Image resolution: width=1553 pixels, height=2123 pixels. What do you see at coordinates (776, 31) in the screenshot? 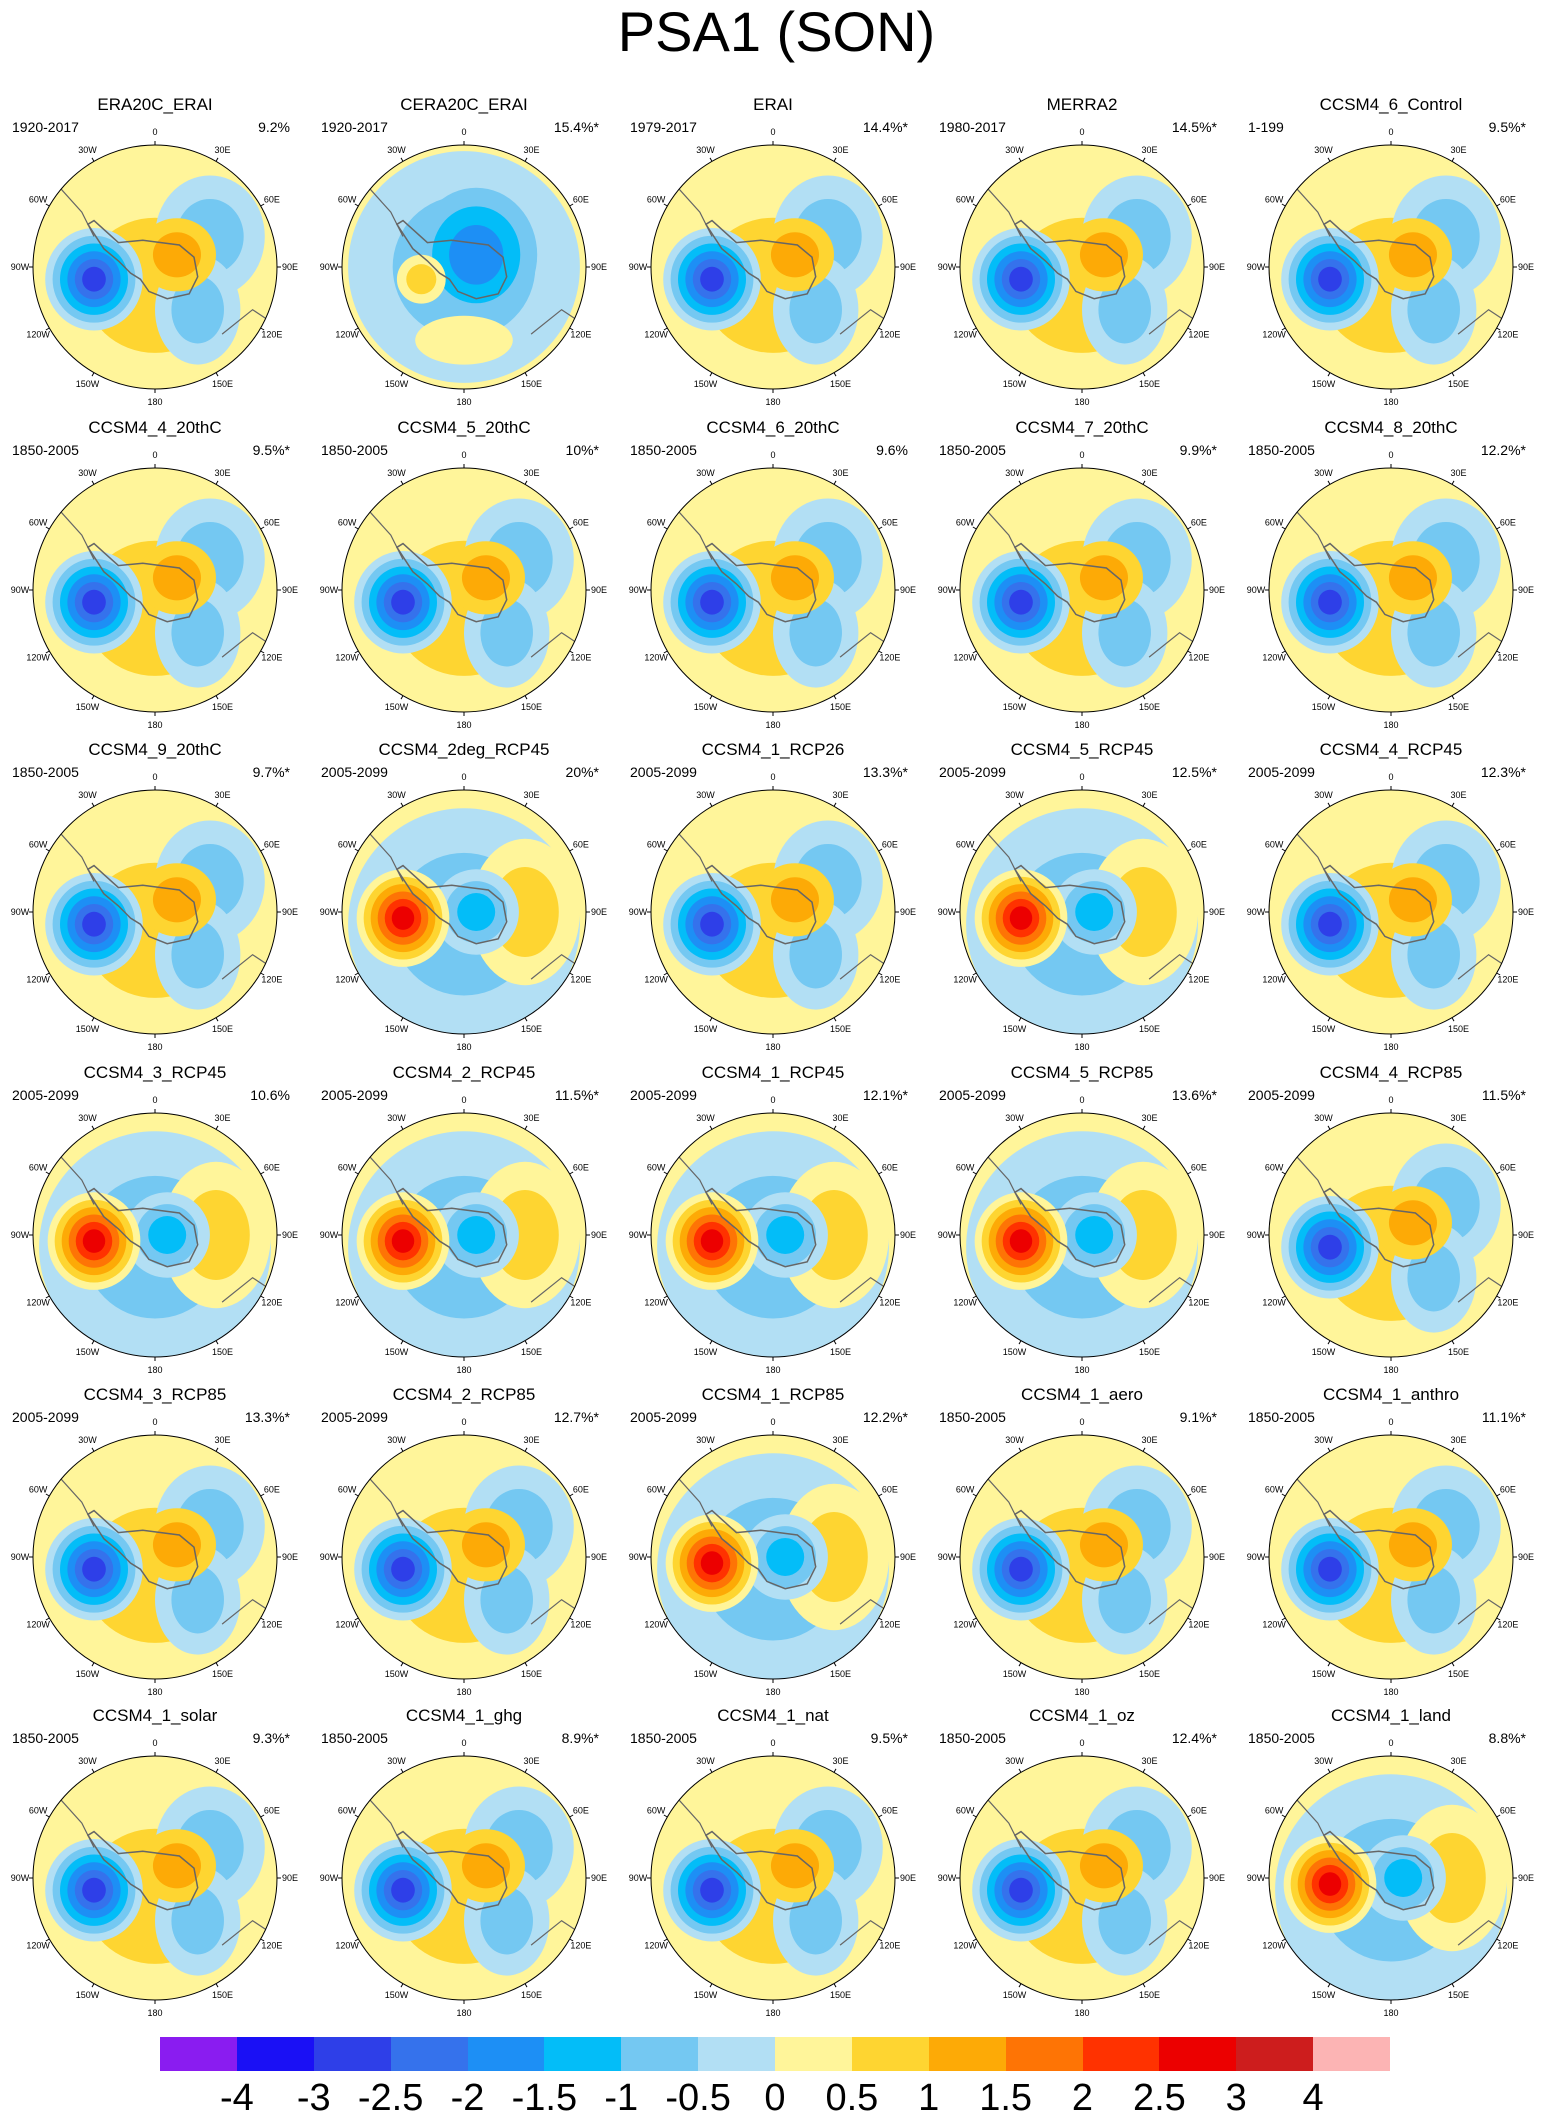
I see `page-title: PSA1 (SON)` at bounding box center [776, 31].